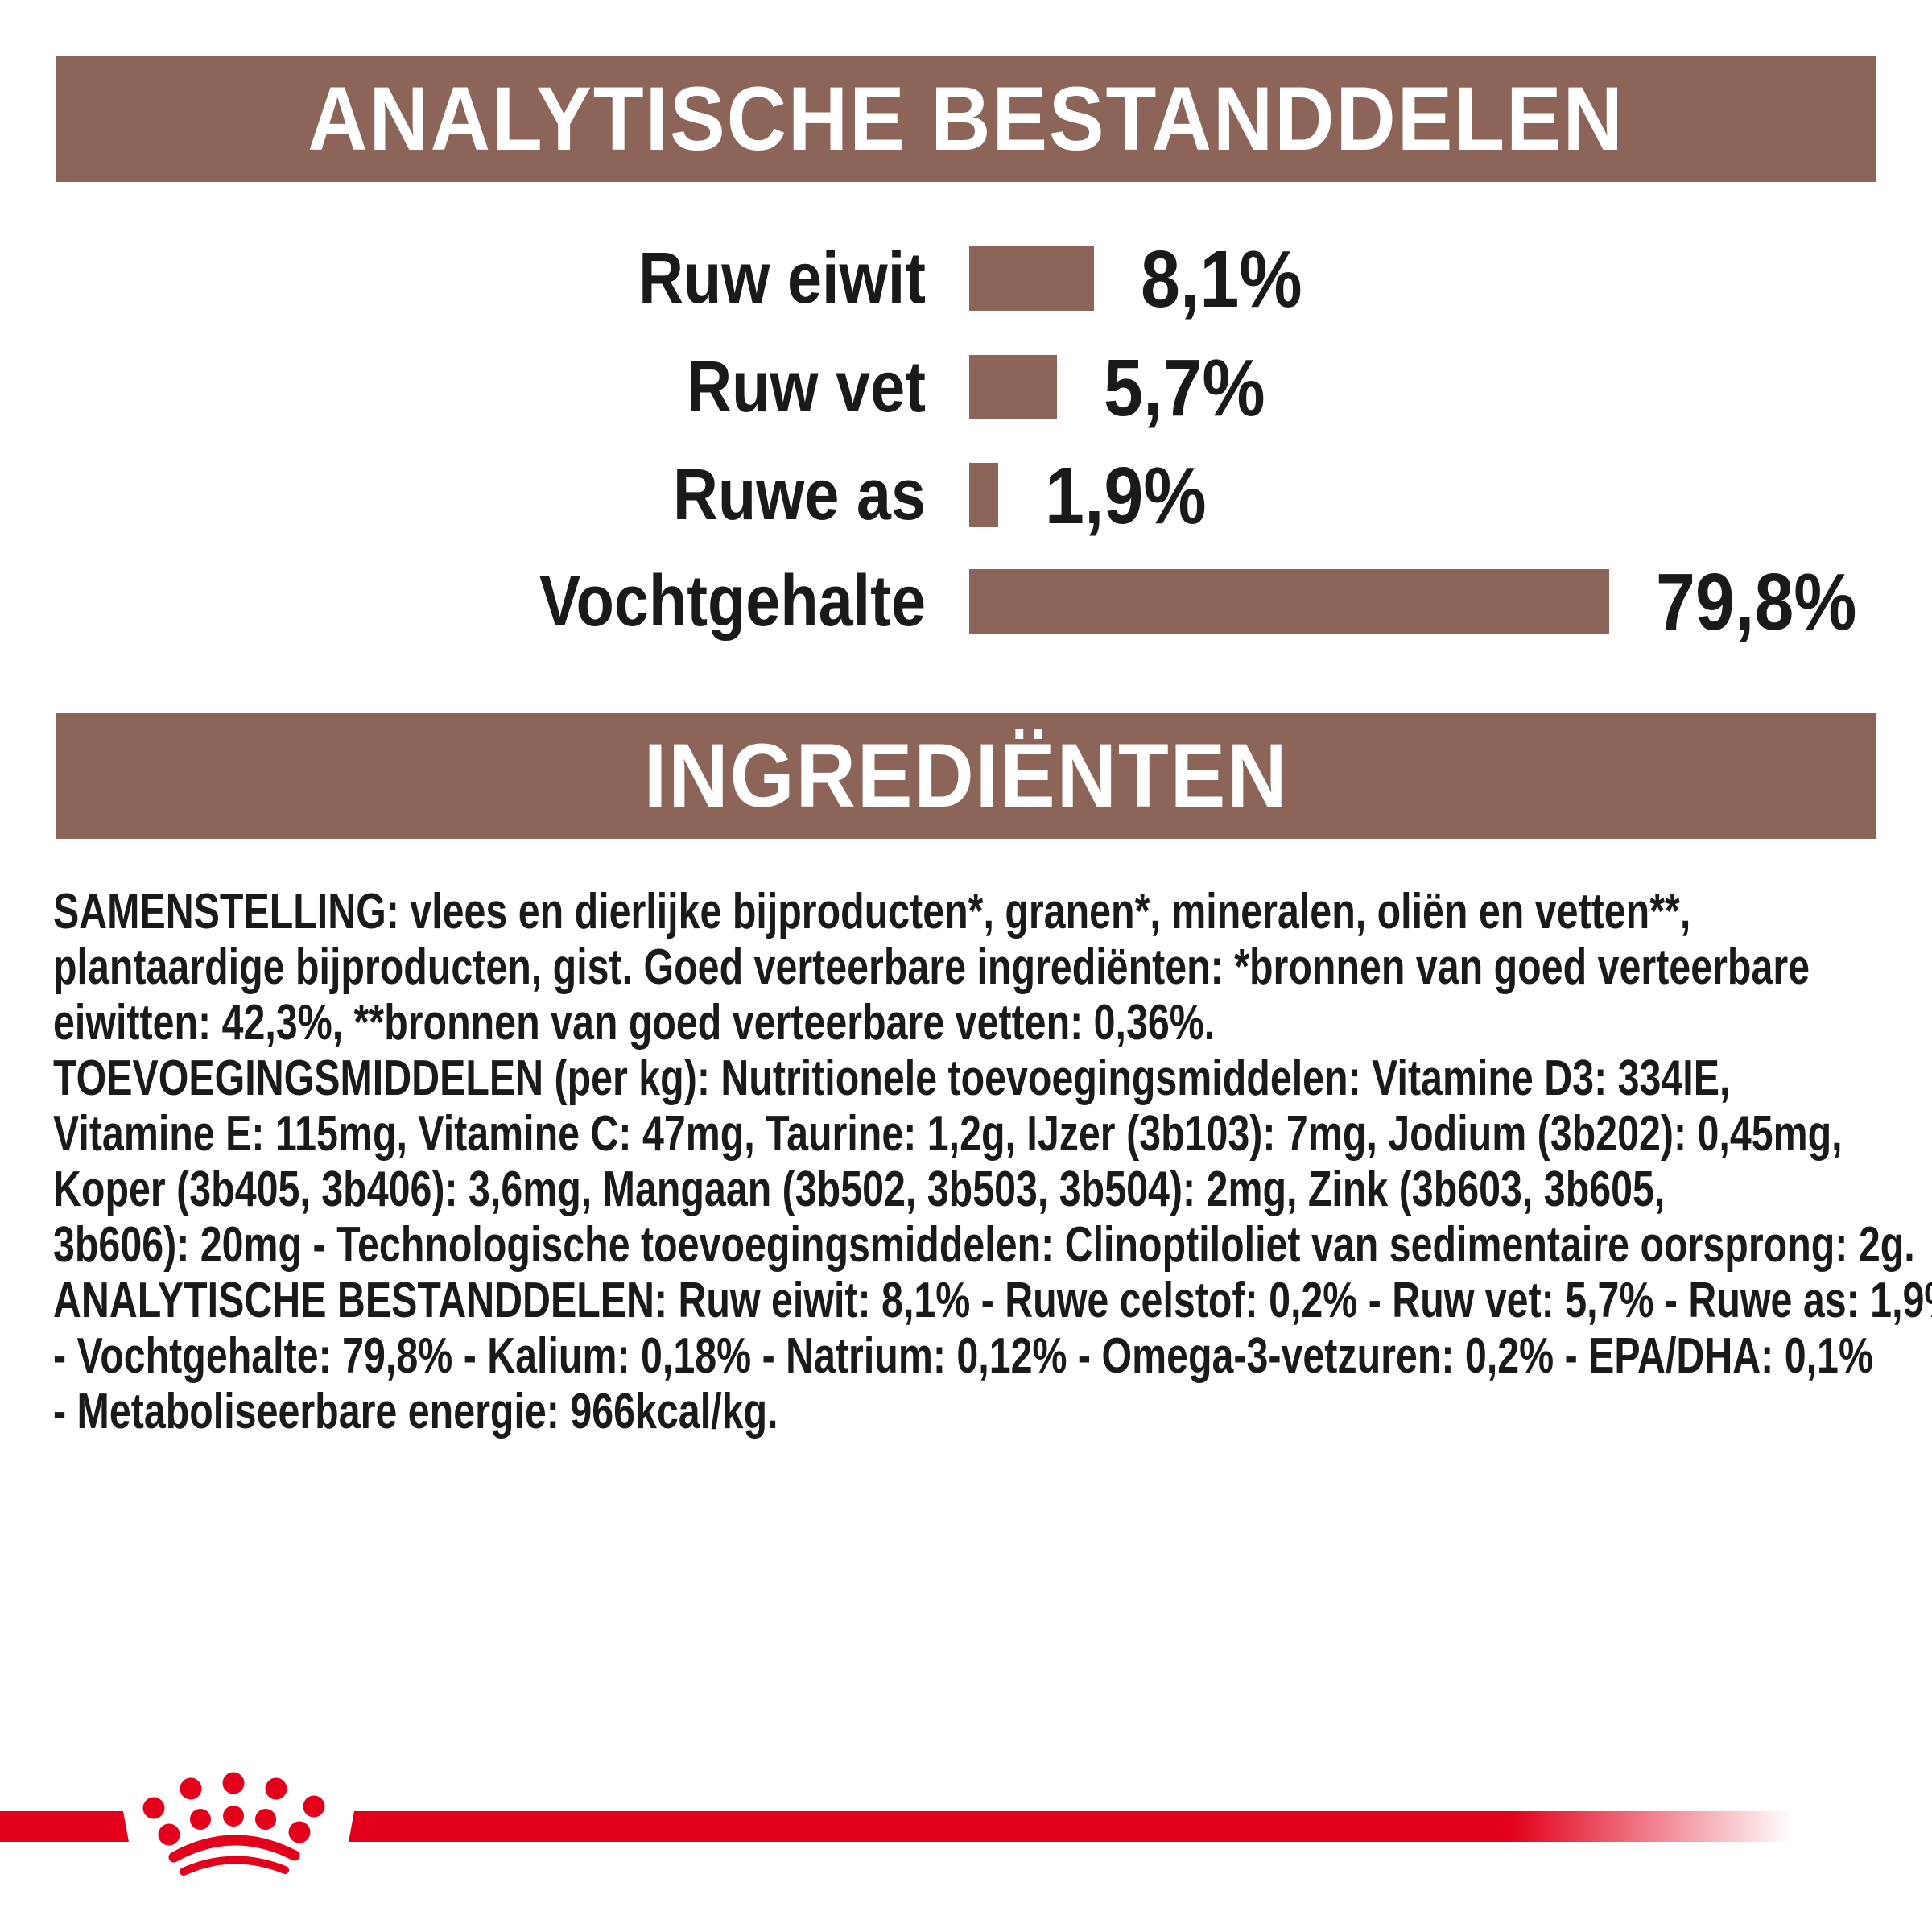  What do you see at coordinates (732, 601) in the screenshot?
I see `chart-bar-label: Vochtgehalte` at bounding box center [732, 601].